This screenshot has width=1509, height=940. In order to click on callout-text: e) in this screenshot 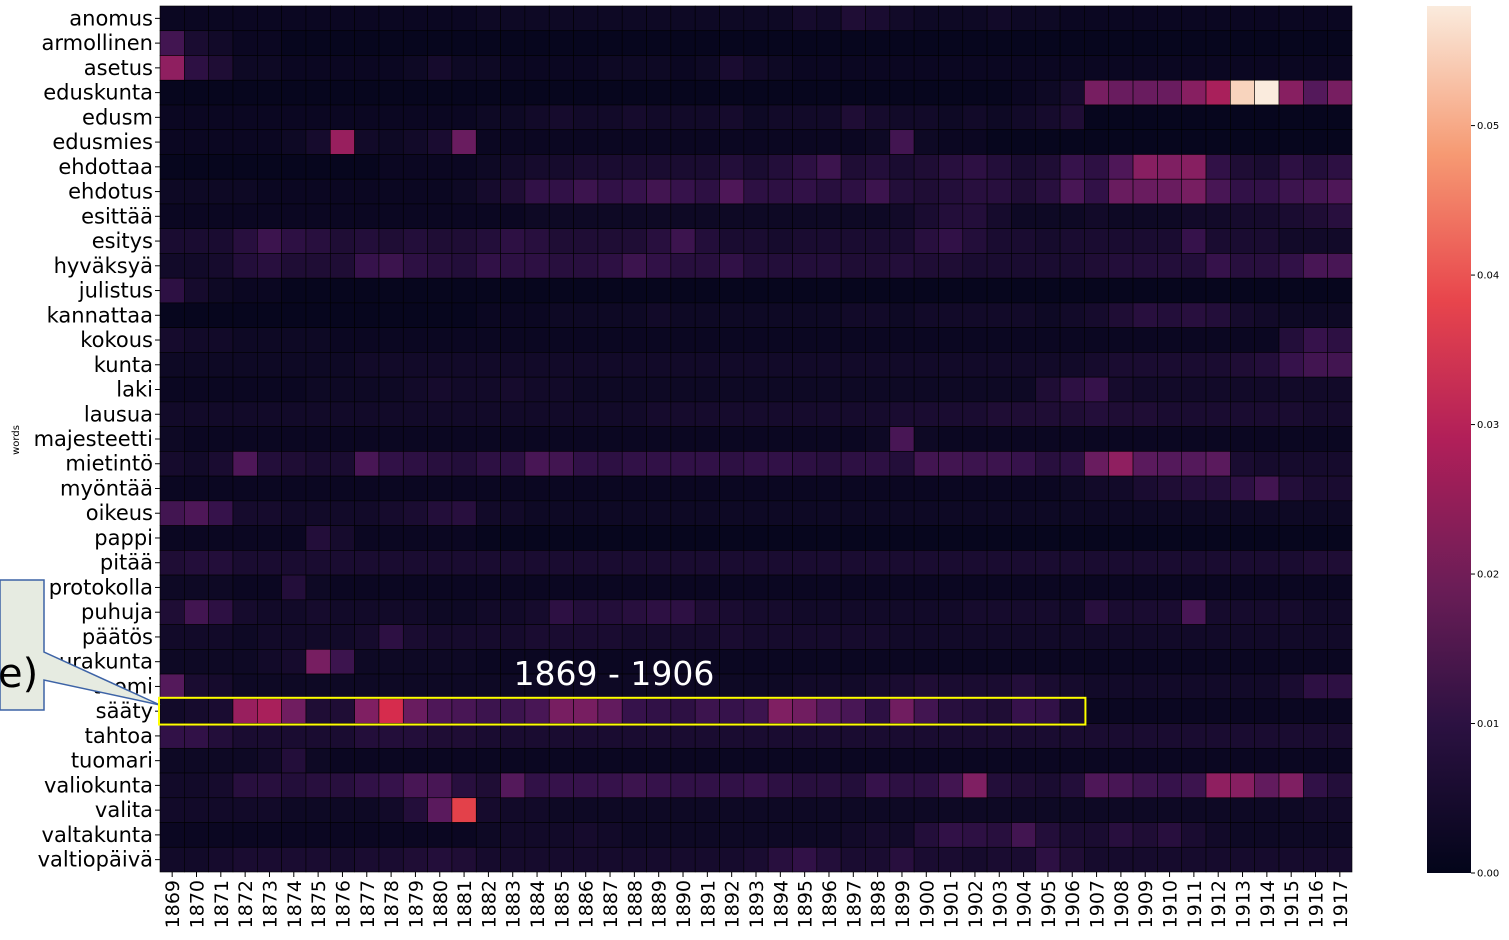, I will do `click(19, 674)`.